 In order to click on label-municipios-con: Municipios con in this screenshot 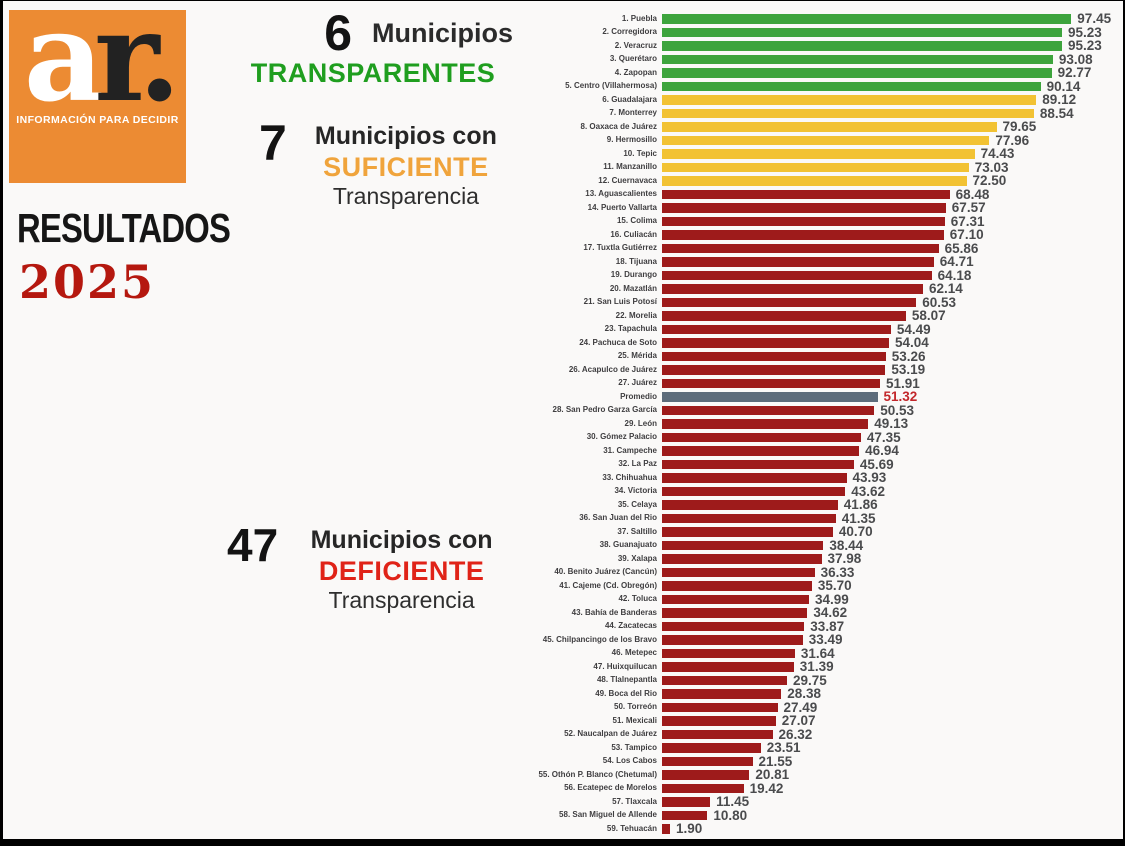, I will do `click(405, 136)`.